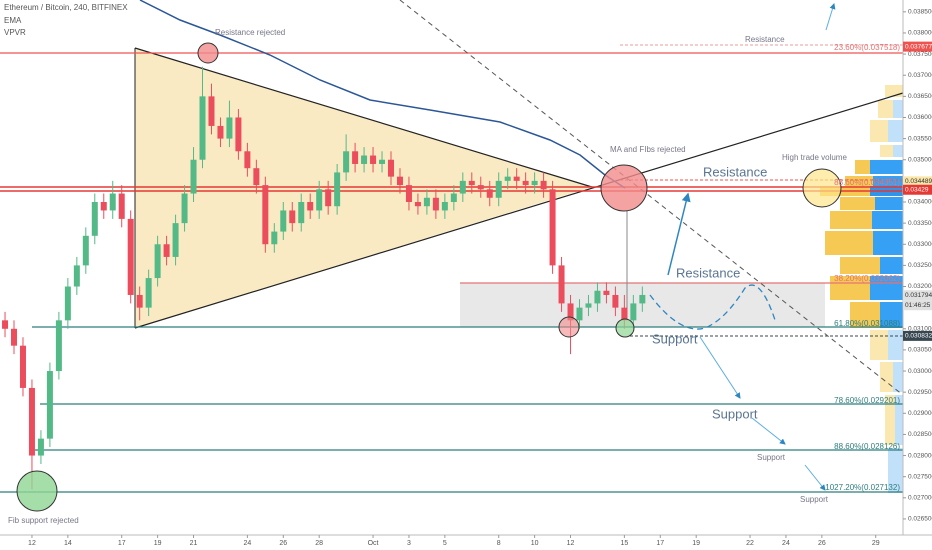  I want to click on x-tick-label: 21, so click(194, 543).